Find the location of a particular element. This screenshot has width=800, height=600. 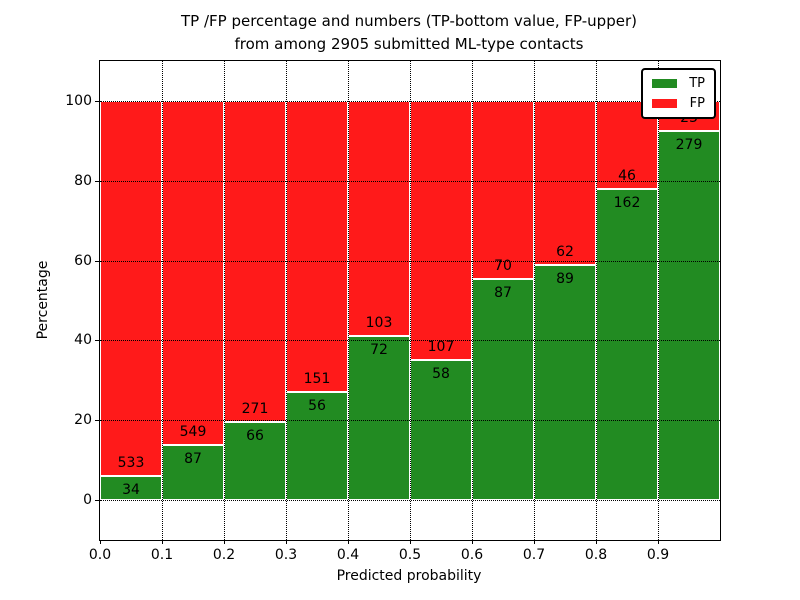

fp-count-label: 107 is located at coordinates (441, 346).